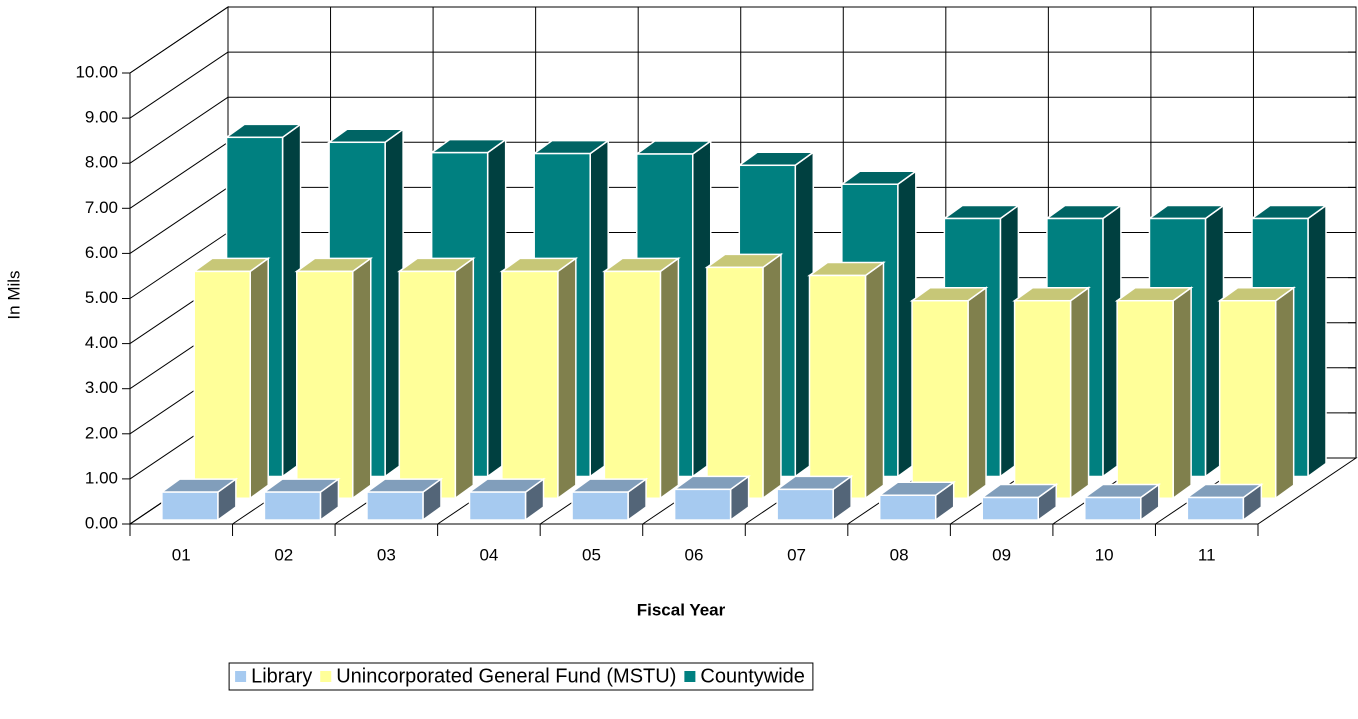 This screenshot has width=1358, height=719. Describe the element at coordinates (283, 554) in the screenshot. I see `x-tick-label: 02` at that location.